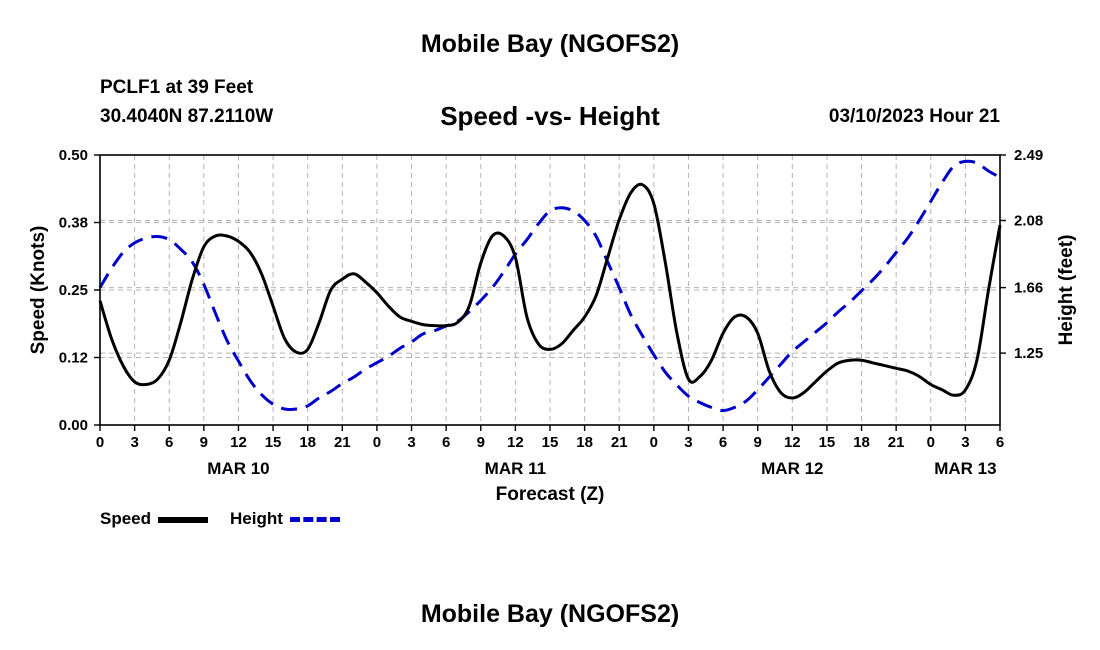 This screenshot has height=650, width=1100. I want to click on y-tick-label: 0.25, so click(73, 290).